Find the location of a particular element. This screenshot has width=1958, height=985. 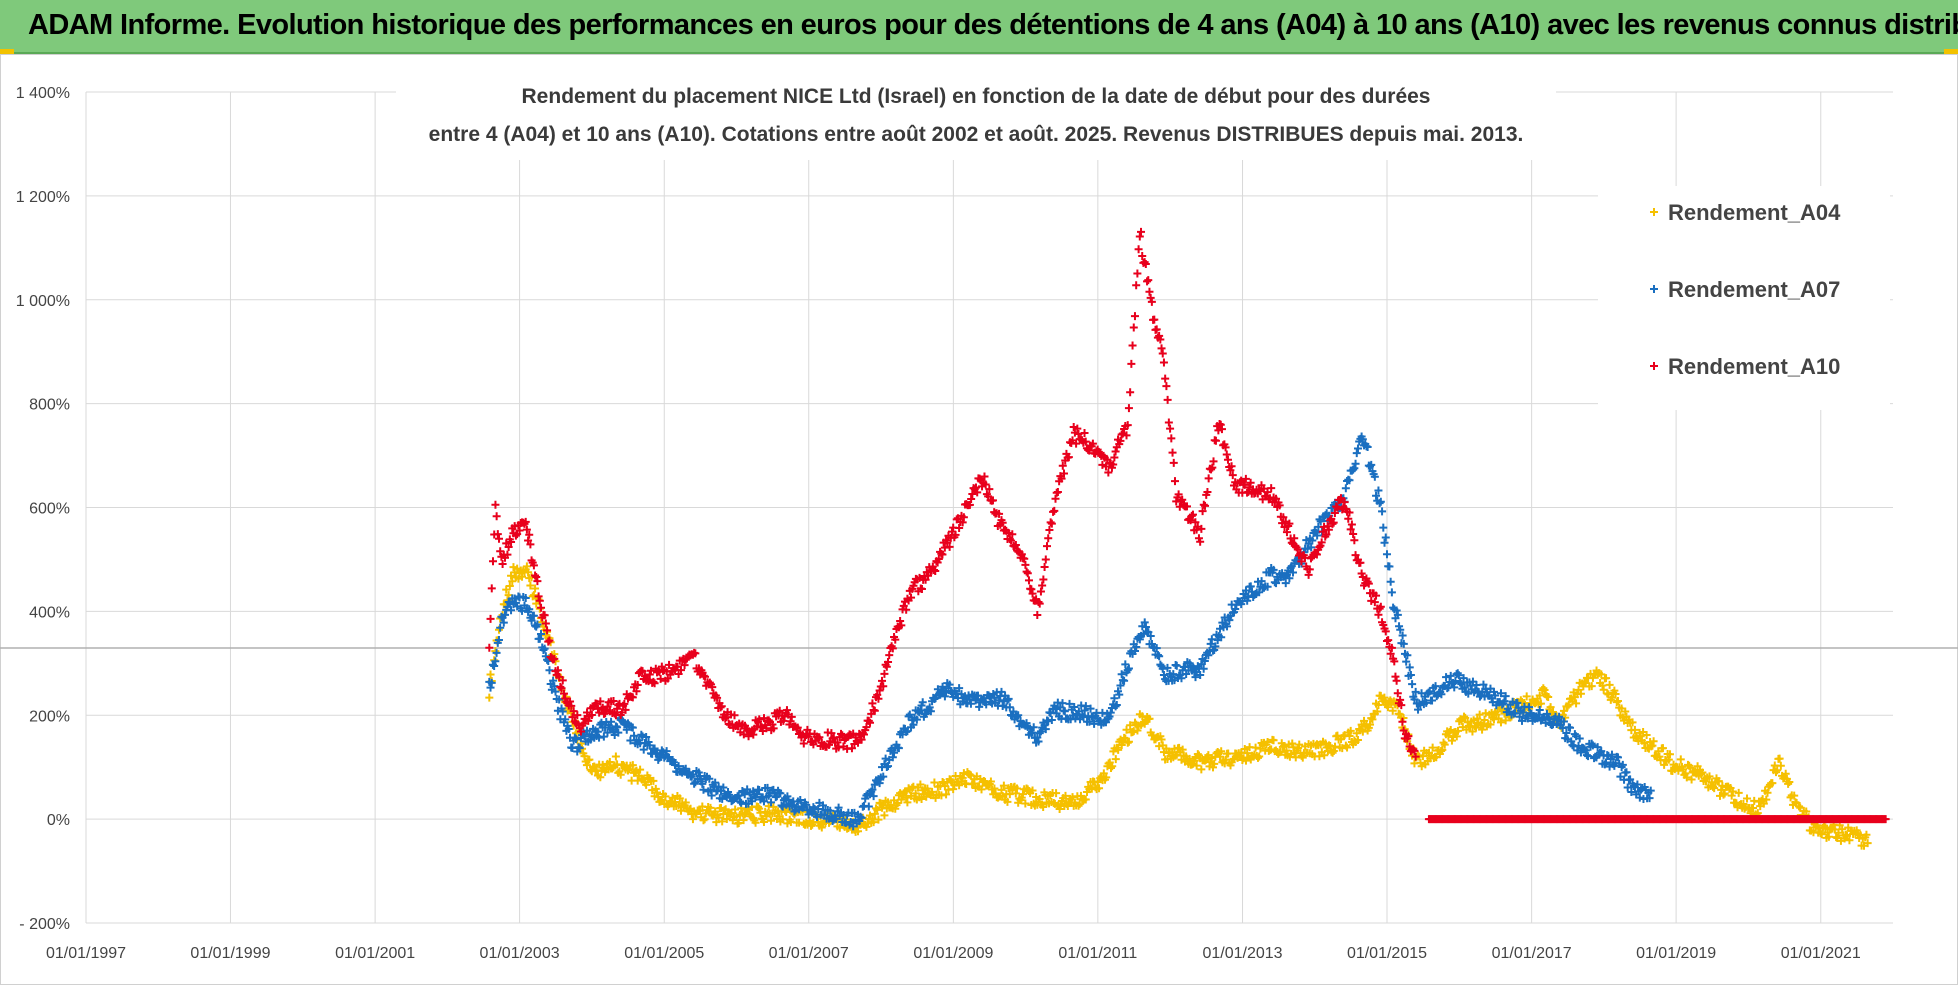

y-tick-label: 1 000% is located at coordinates (43, 301).